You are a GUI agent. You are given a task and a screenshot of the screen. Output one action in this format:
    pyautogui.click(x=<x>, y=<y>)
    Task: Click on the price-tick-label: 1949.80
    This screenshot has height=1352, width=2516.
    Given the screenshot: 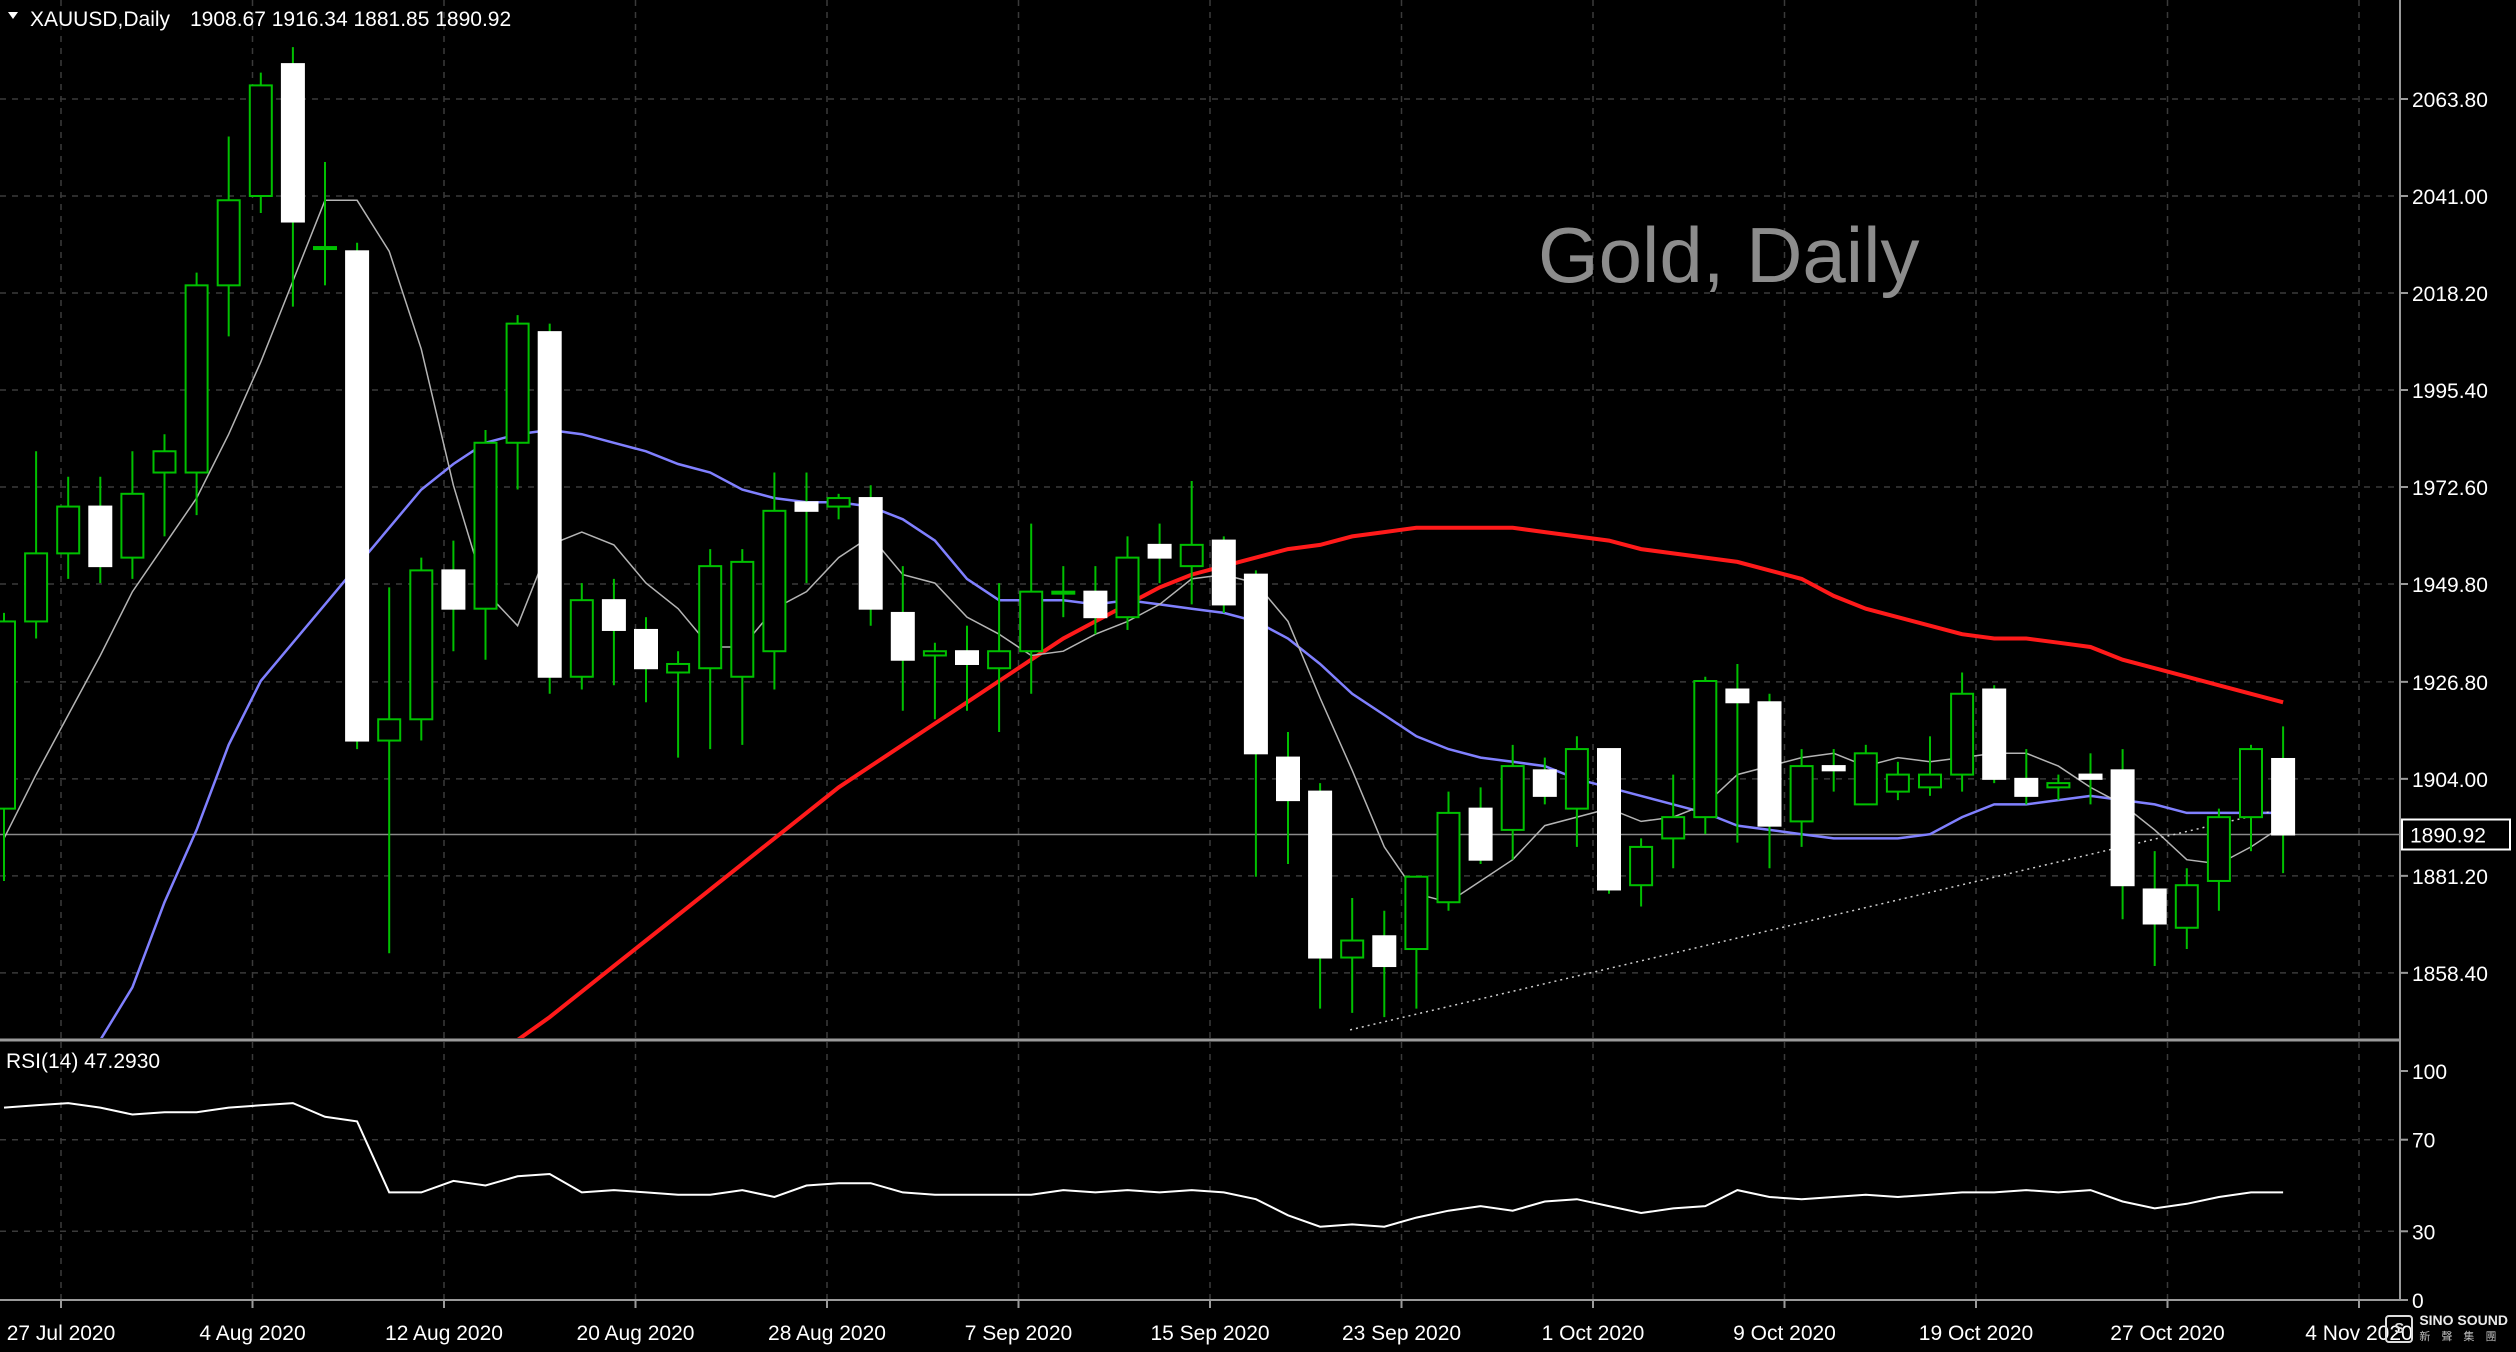 What is the action you would take?
    pyautogui.click(x=2450, y=585)
    